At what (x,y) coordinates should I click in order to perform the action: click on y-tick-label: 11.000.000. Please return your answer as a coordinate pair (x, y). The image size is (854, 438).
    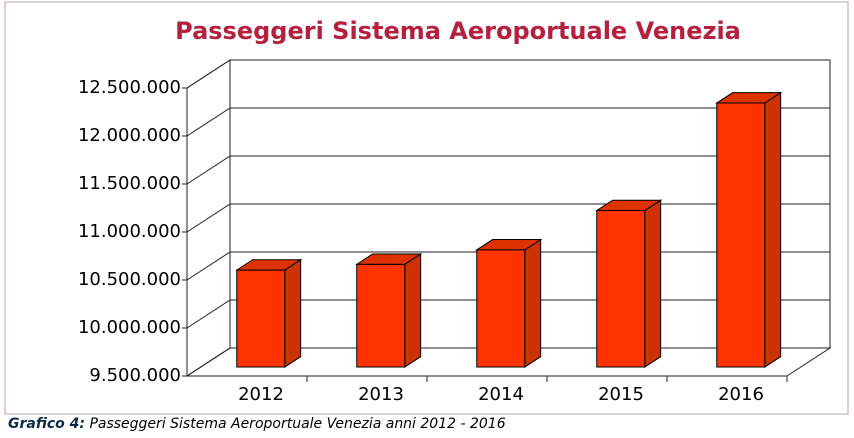
    Looking at the image, I should click on (129, 231).